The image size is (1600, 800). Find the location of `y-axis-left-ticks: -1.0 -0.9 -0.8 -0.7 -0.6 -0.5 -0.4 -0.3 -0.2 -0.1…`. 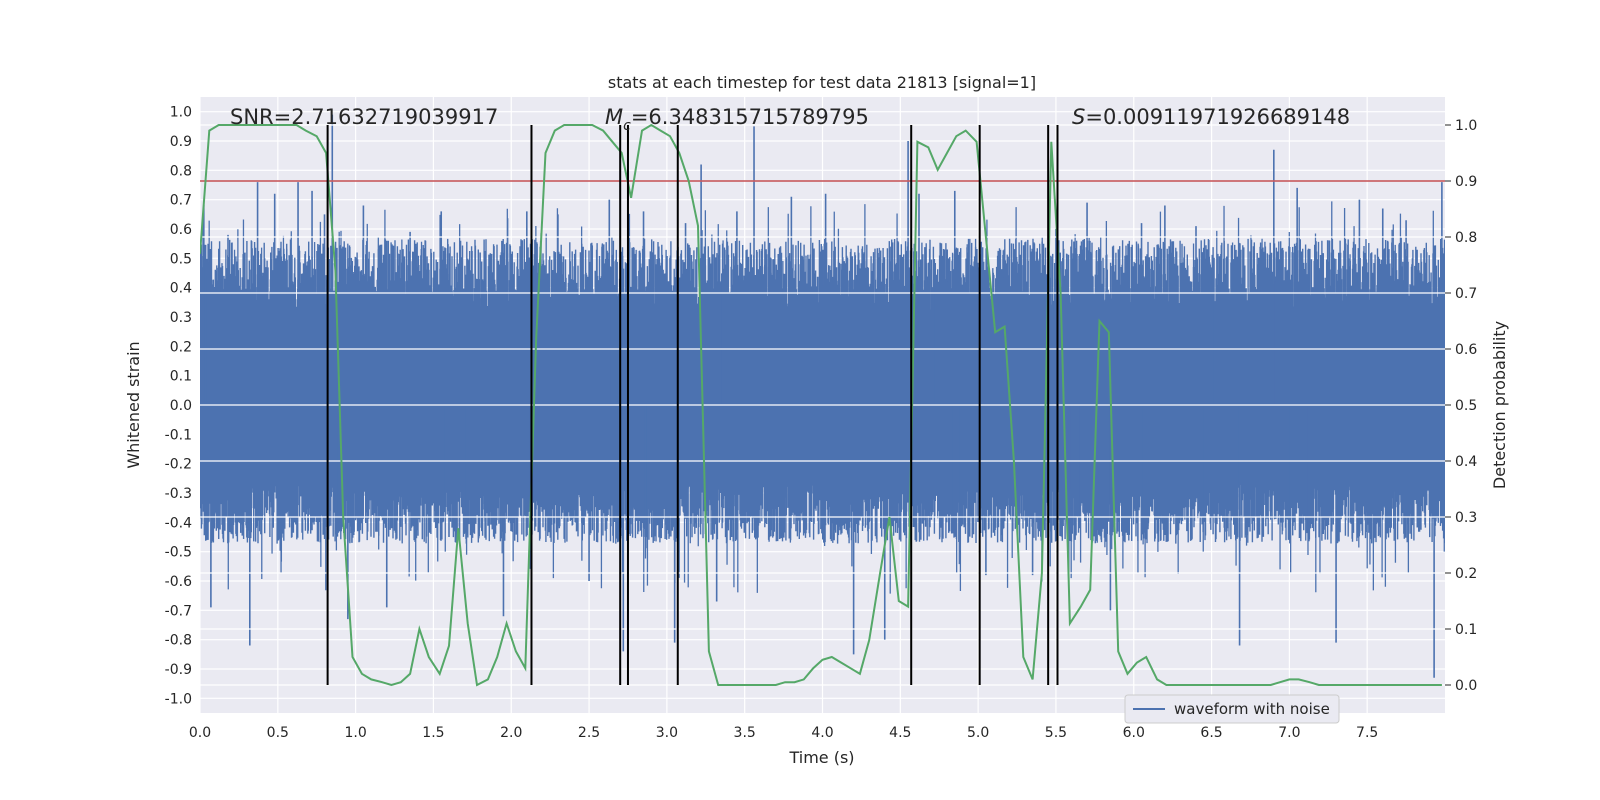

y-axis-left-ticks: -1.0 -0.9 -0.8 -0.7 -0.6 -0.5 -0.4 -0.3 -0.2 -0.1… is located at coordinates (178, 406).